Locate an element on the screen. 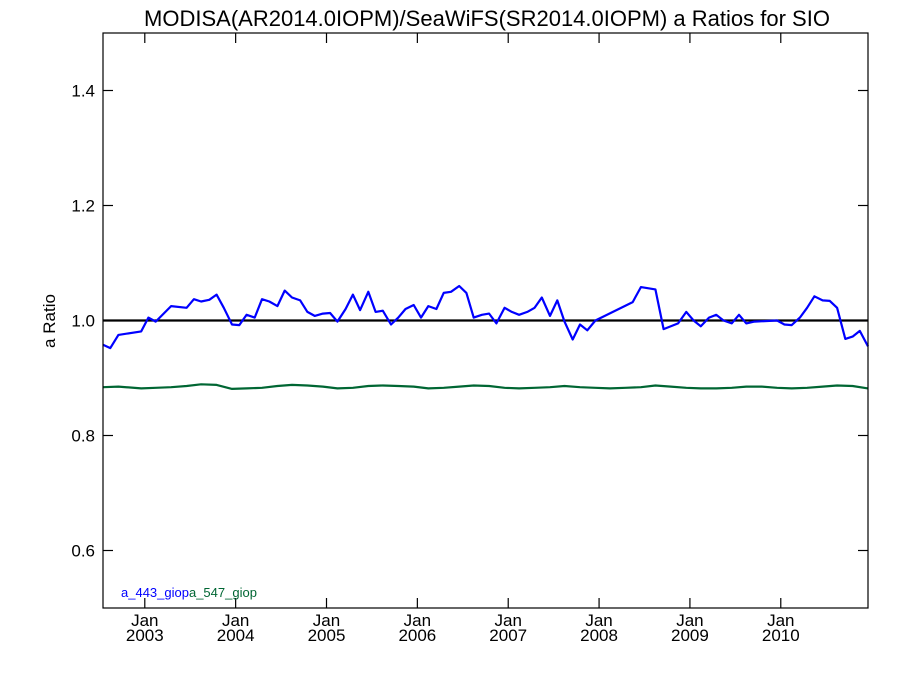 This screenshot has width=900, height=675. x-tick-label-year: 2010 is located at coordinates (781, 635).